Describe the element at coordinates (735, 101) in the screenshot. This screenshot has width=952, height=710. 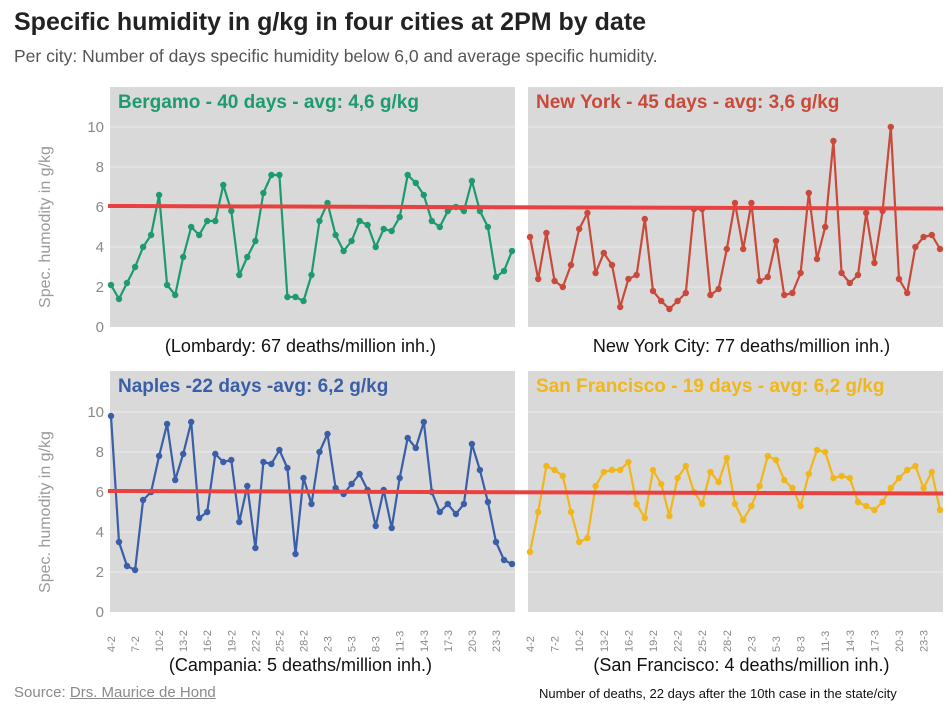
I see `panel-header-new_york` at that location.